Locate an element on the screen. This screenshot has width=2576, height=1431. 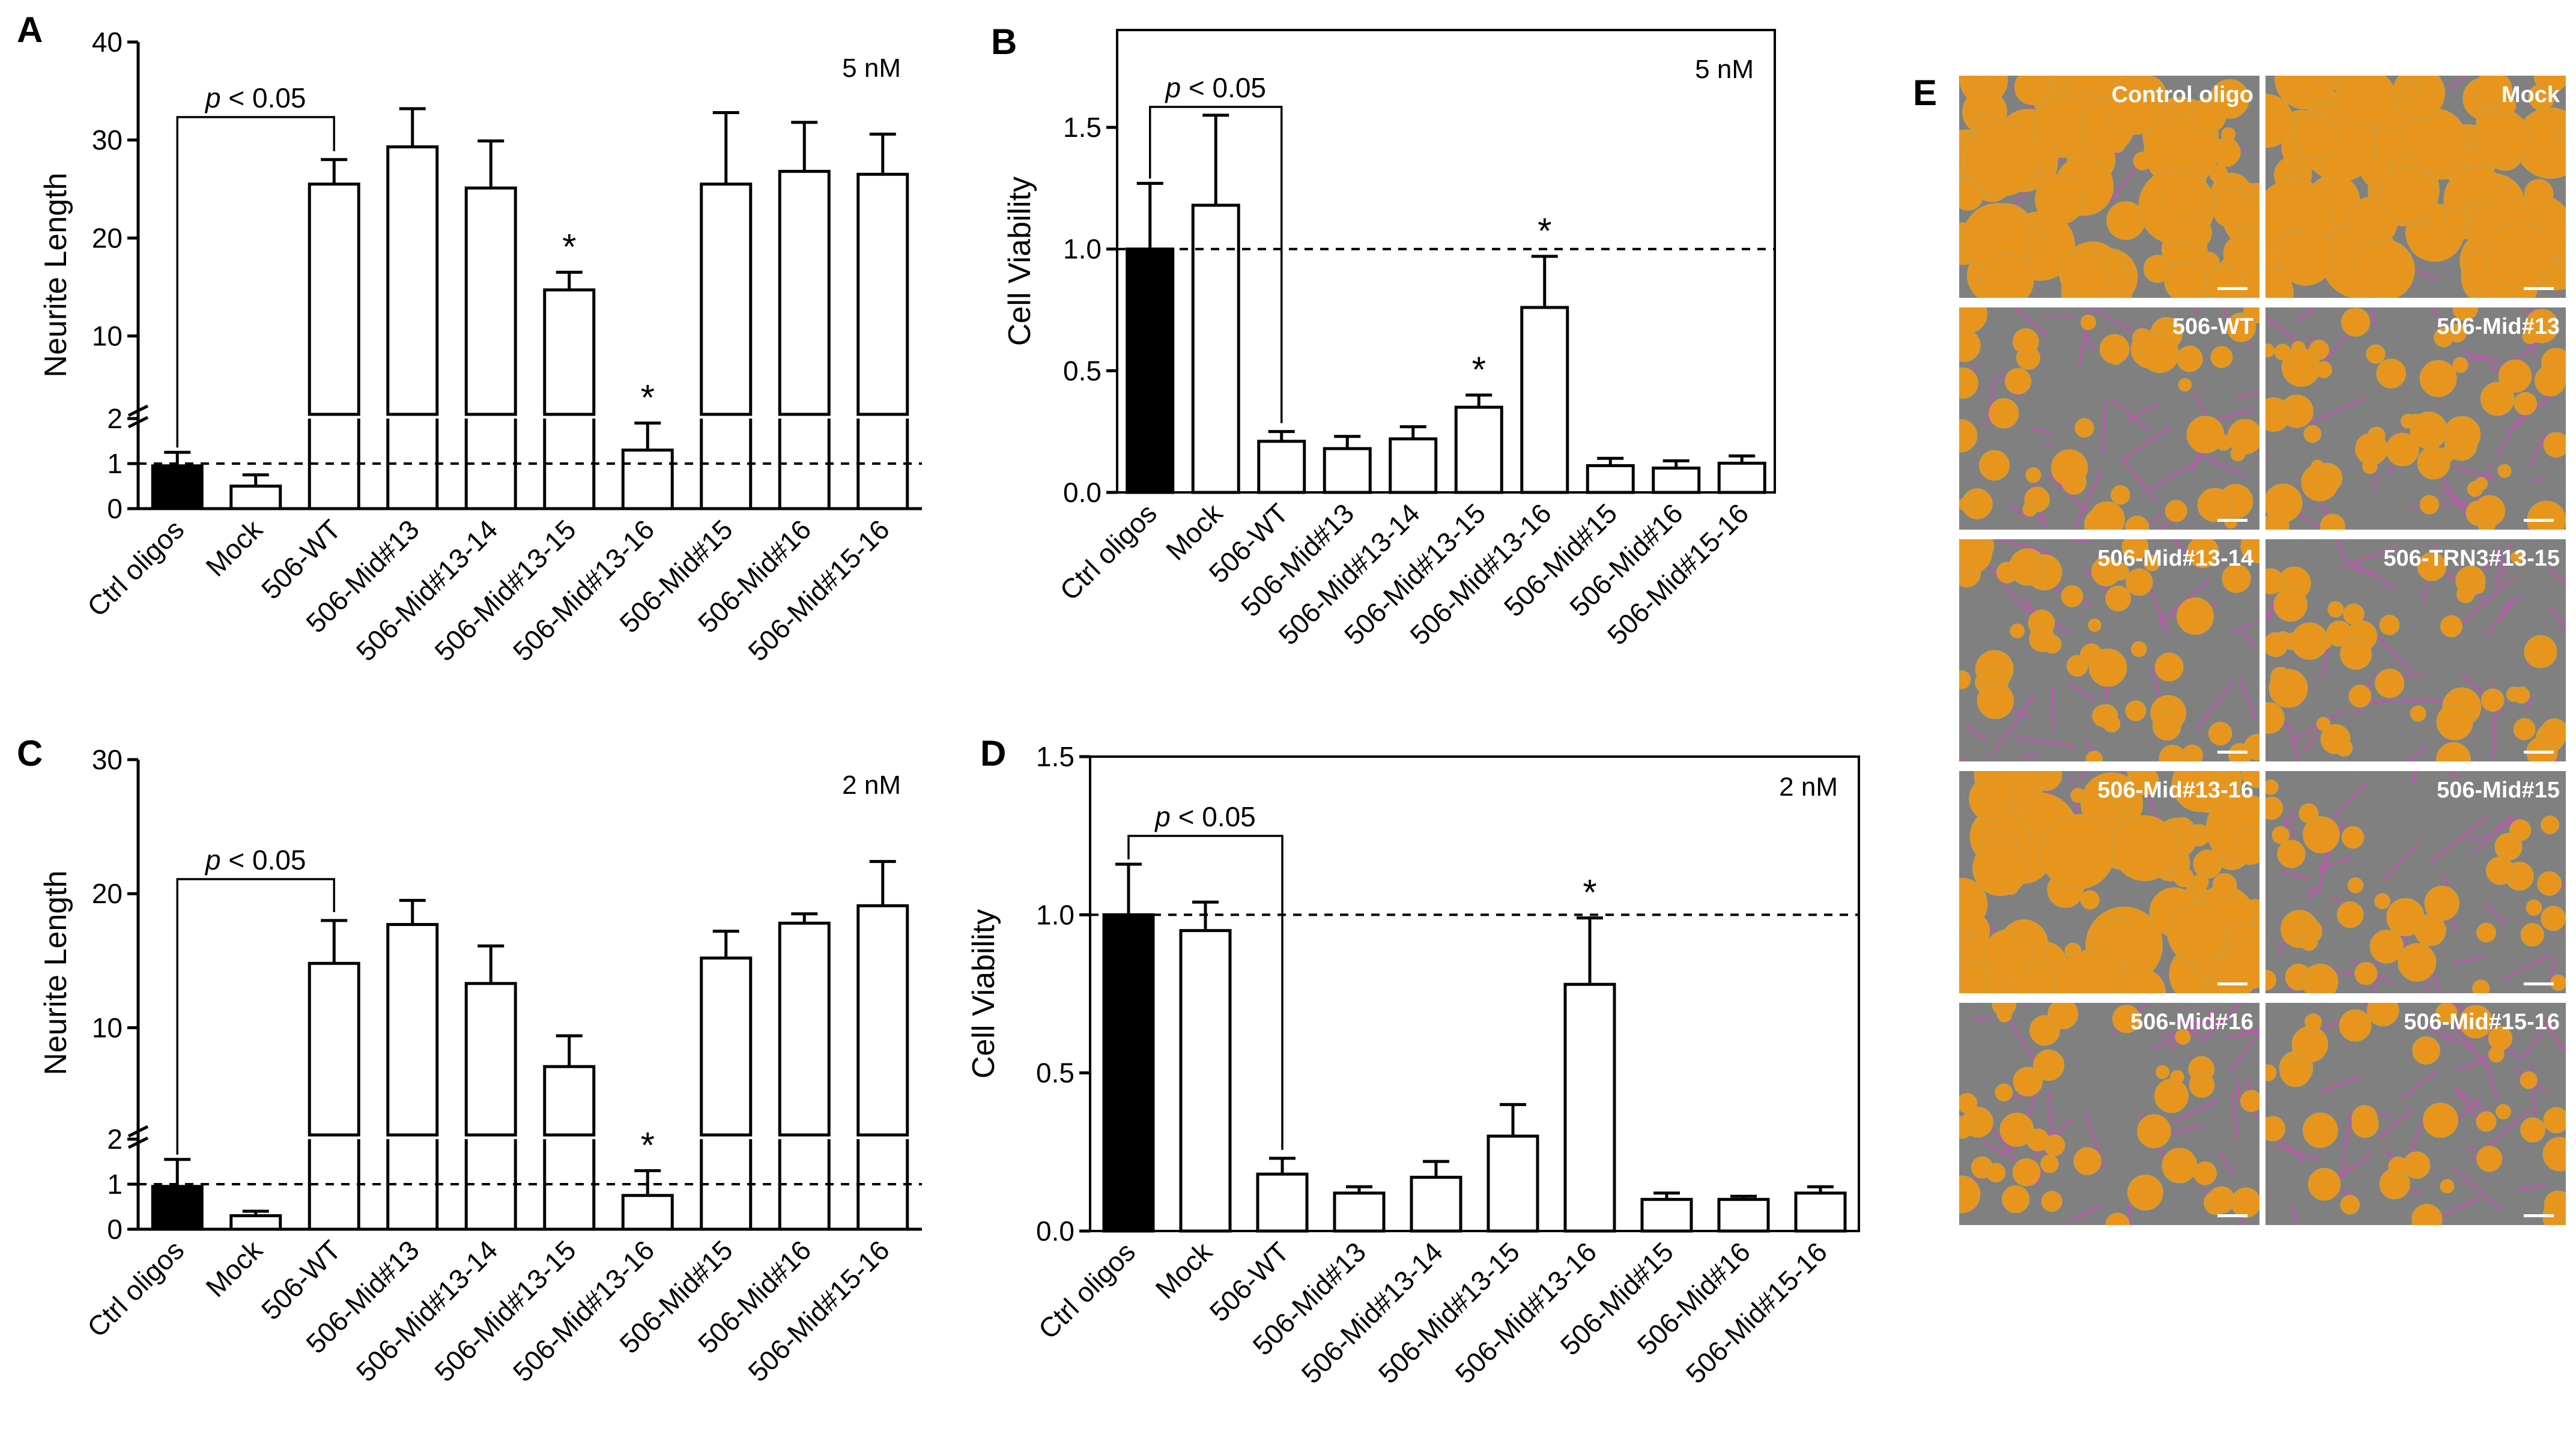
category-label: Ctrl oligos is located at coordinates (1107, 551).